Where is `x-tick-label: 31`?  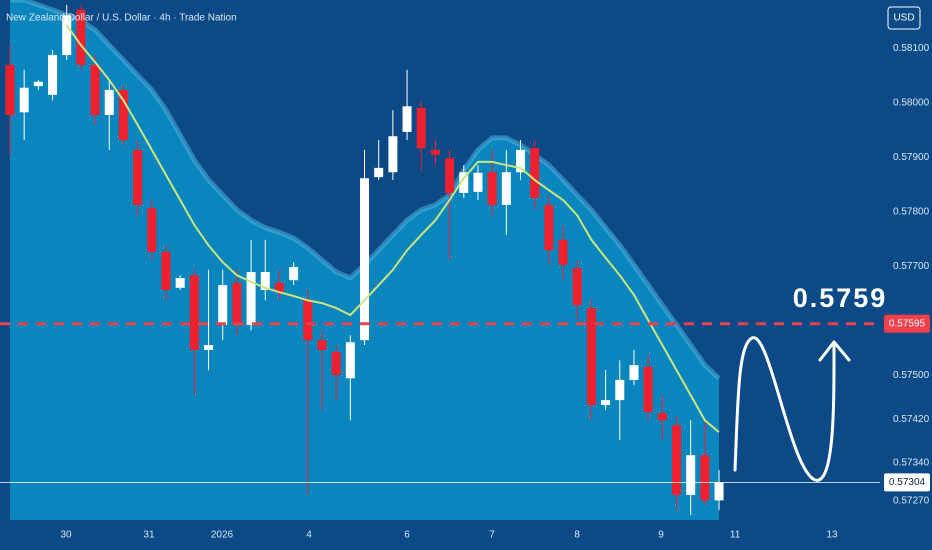 x-tick-label: 31 is located at coordinates (149, 535).